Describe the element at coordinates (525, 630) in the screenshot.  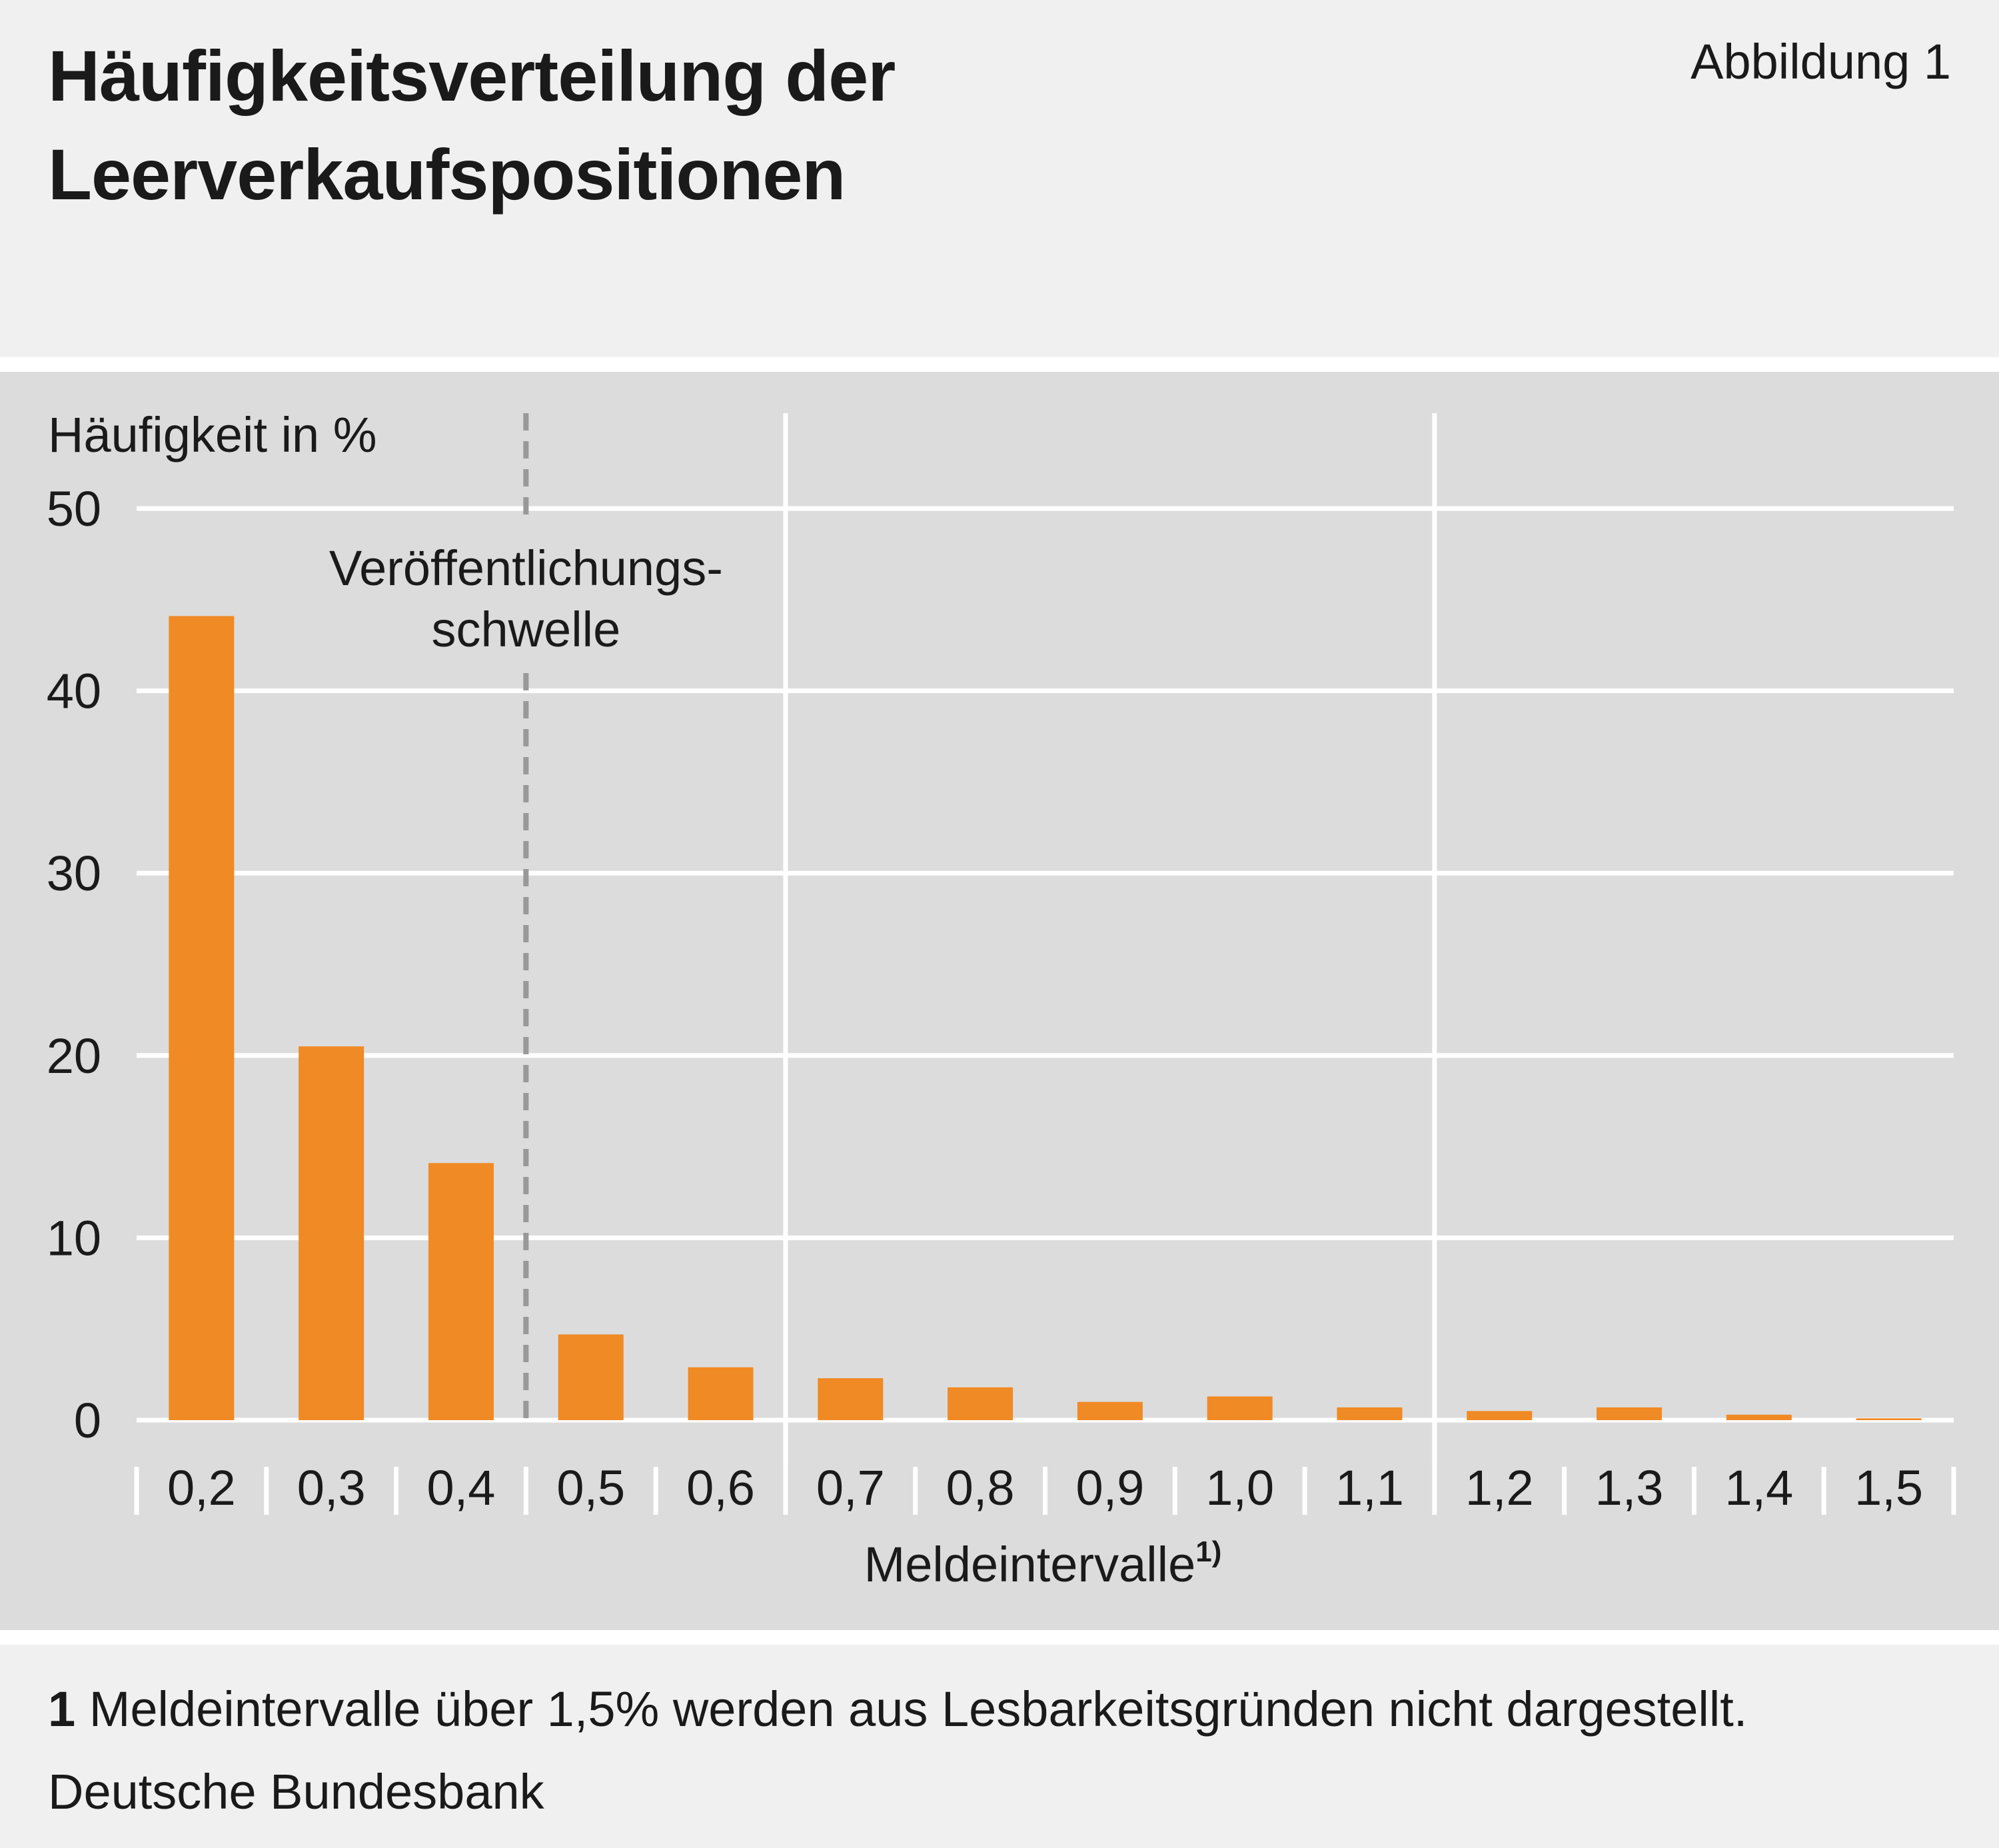
I see `threshold-label-line-2: schwelle` at that location.